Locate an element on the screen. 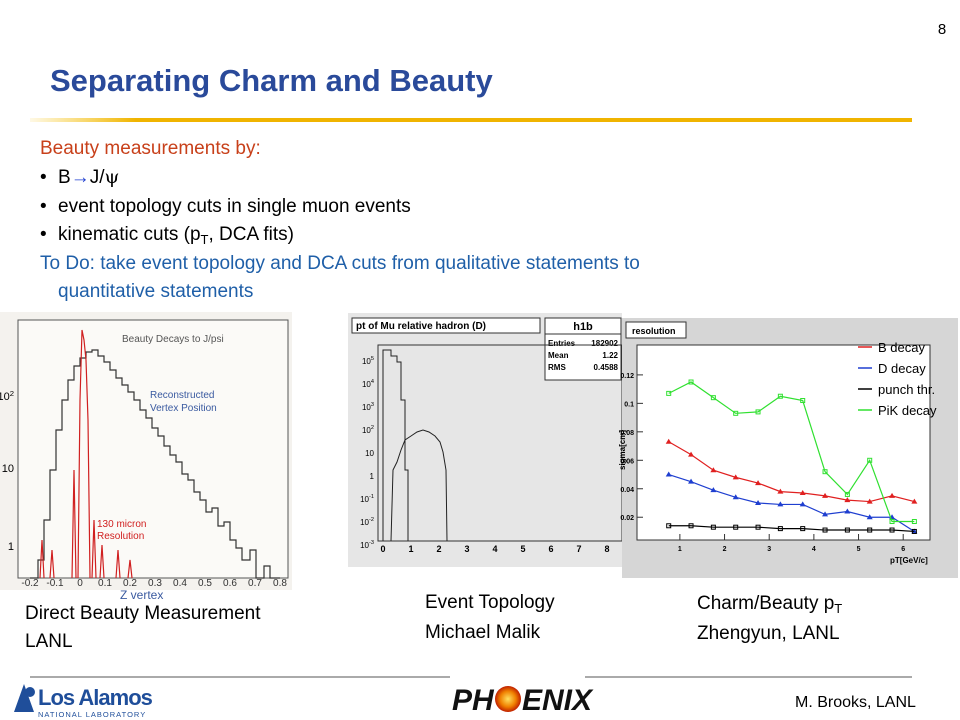 This screenshot has height=720, width=960. annotation: Reconstructed is located at coordinates (182, 395).